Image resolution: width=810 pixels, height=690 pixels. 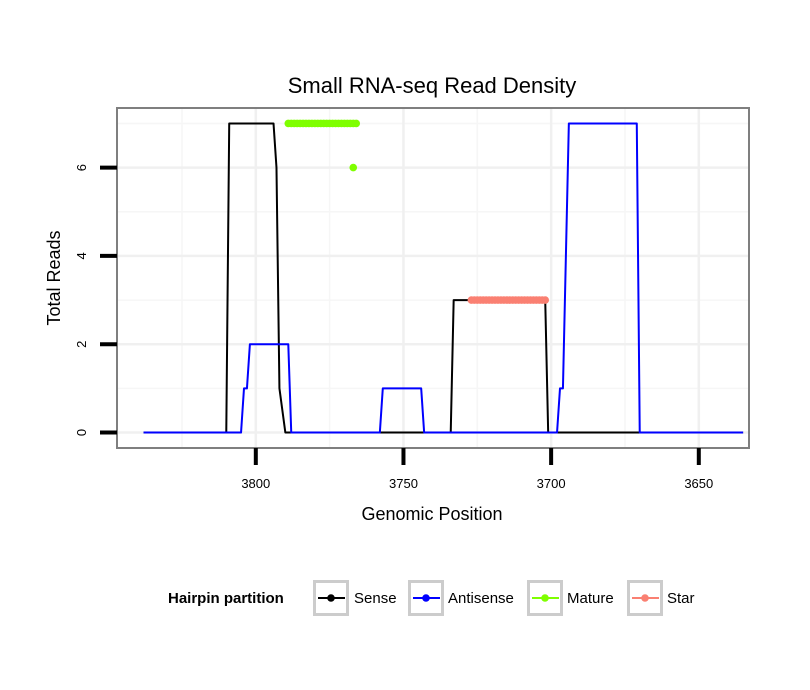 What do you see at coordinates (551, 483) in the screenshot?
I see `x-tick-label: 3700` at bounding box center [551, 483].